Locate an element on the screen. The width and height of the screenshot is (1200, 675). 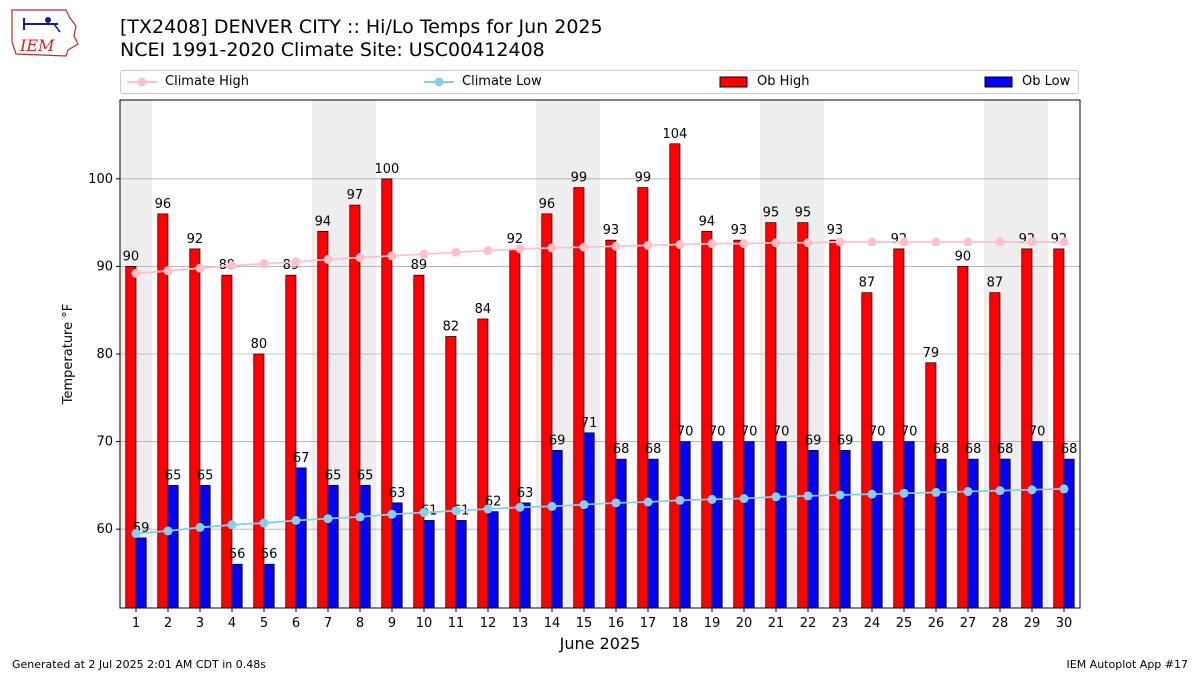
x-tick-label: 28 is located at coordinates (1000, 623).